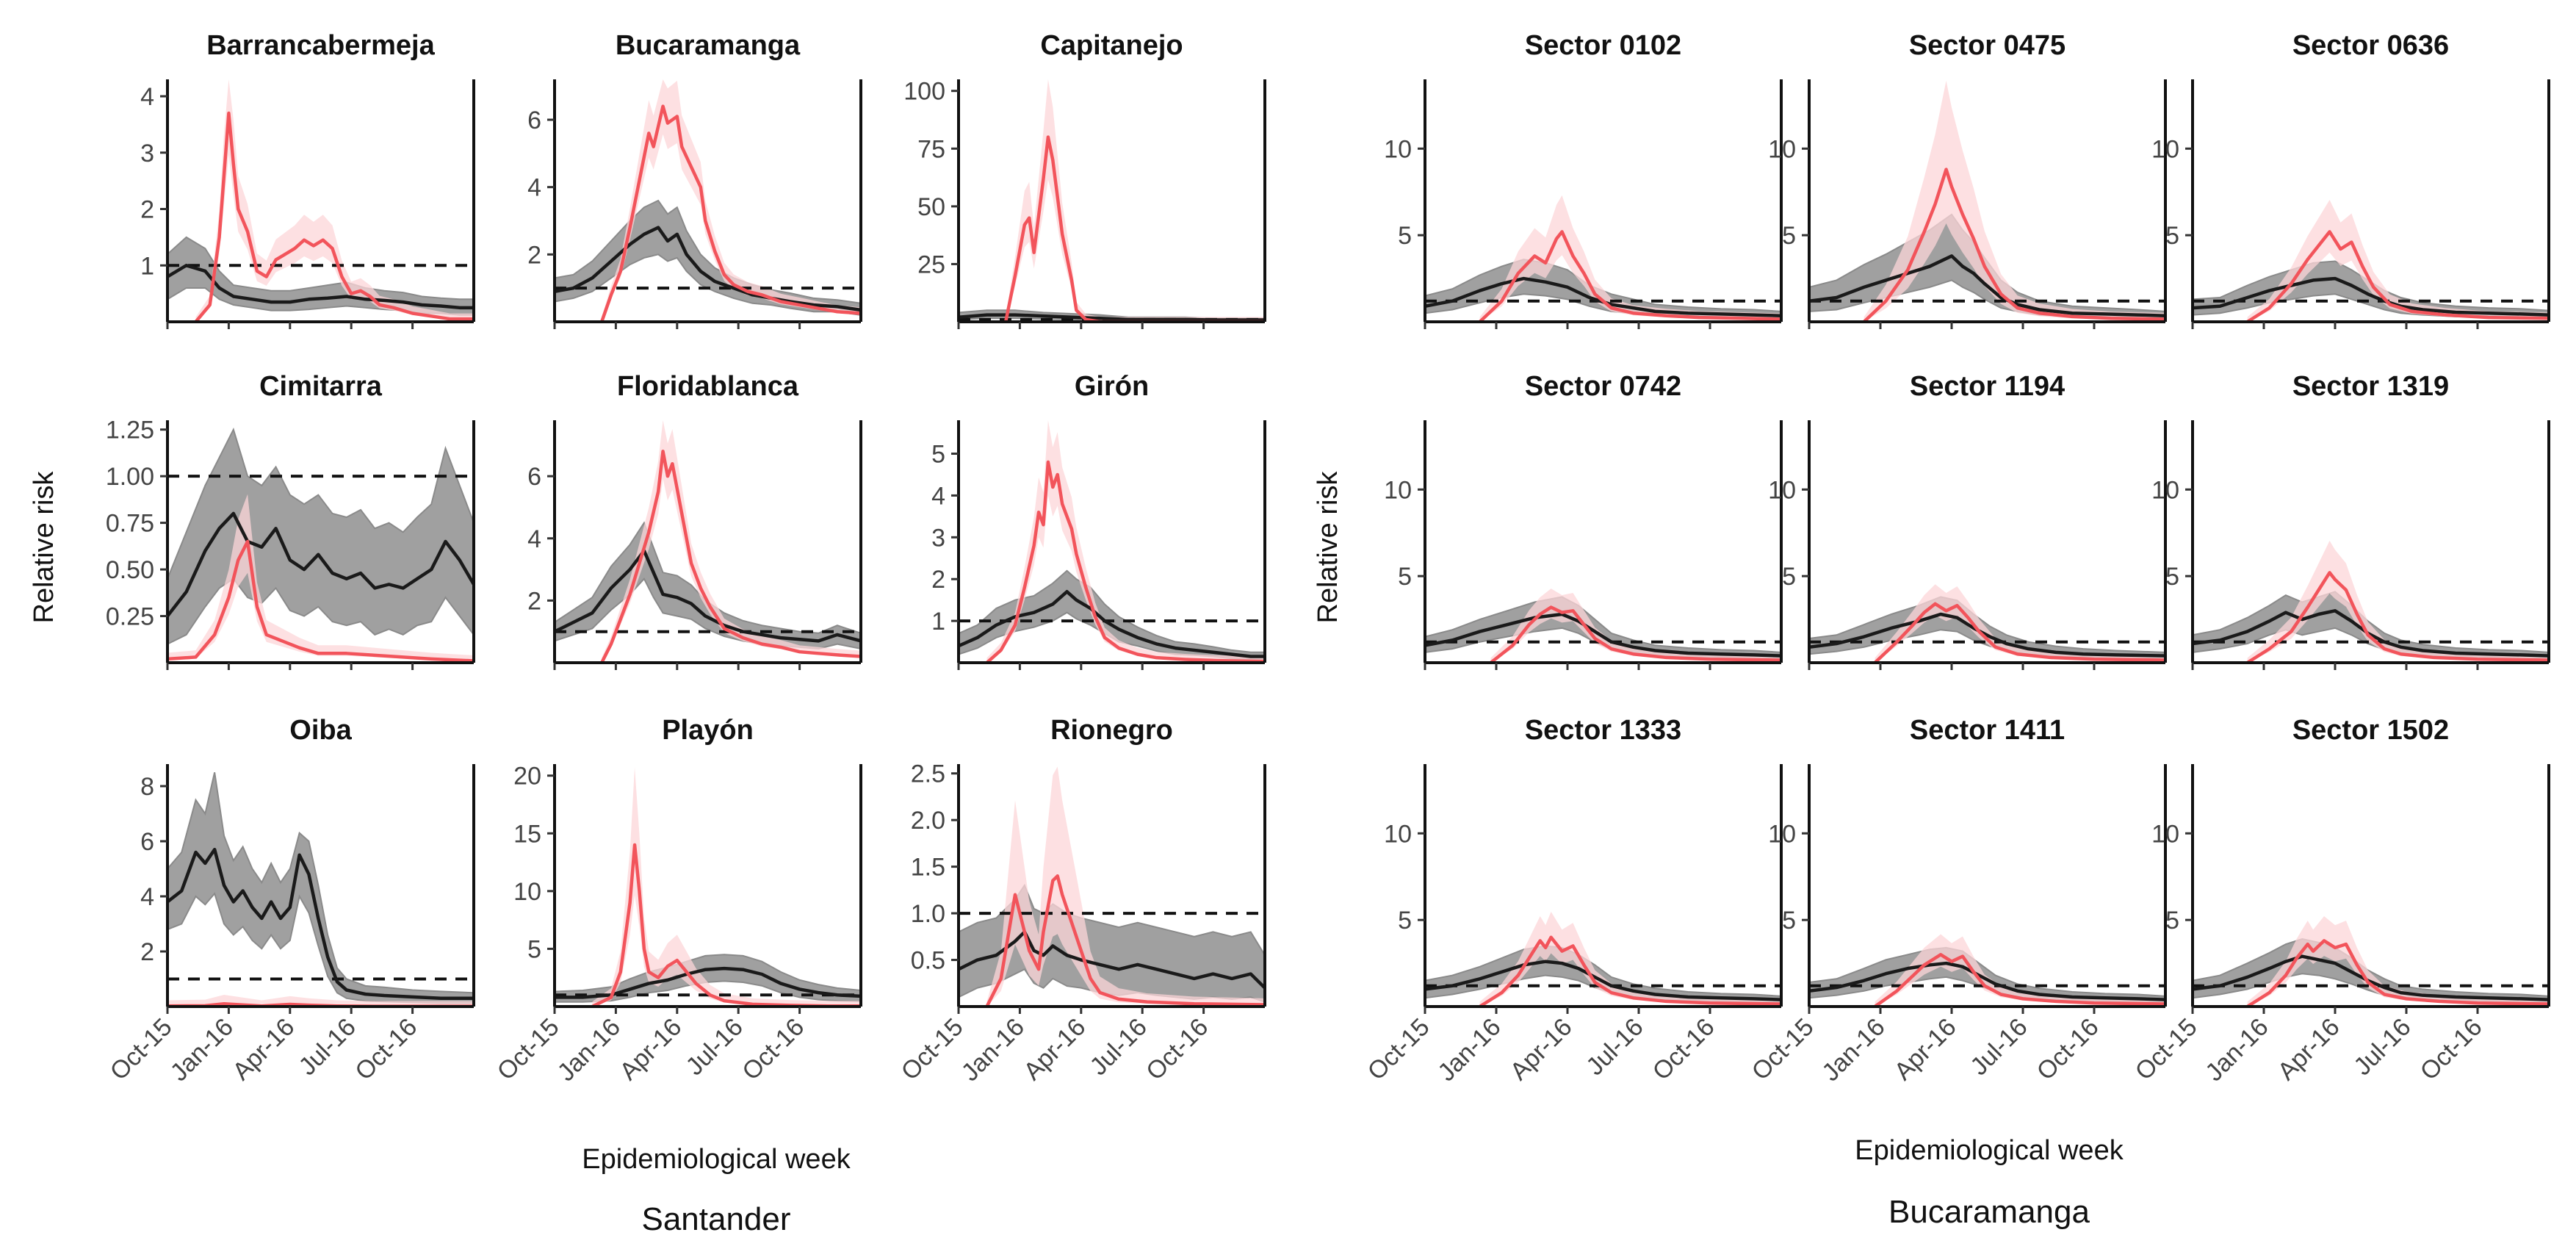  What do you see at coordinates (320, 731) in the screenshot?
I see `panel-title: Oiba` at bounding box center [320, 731].